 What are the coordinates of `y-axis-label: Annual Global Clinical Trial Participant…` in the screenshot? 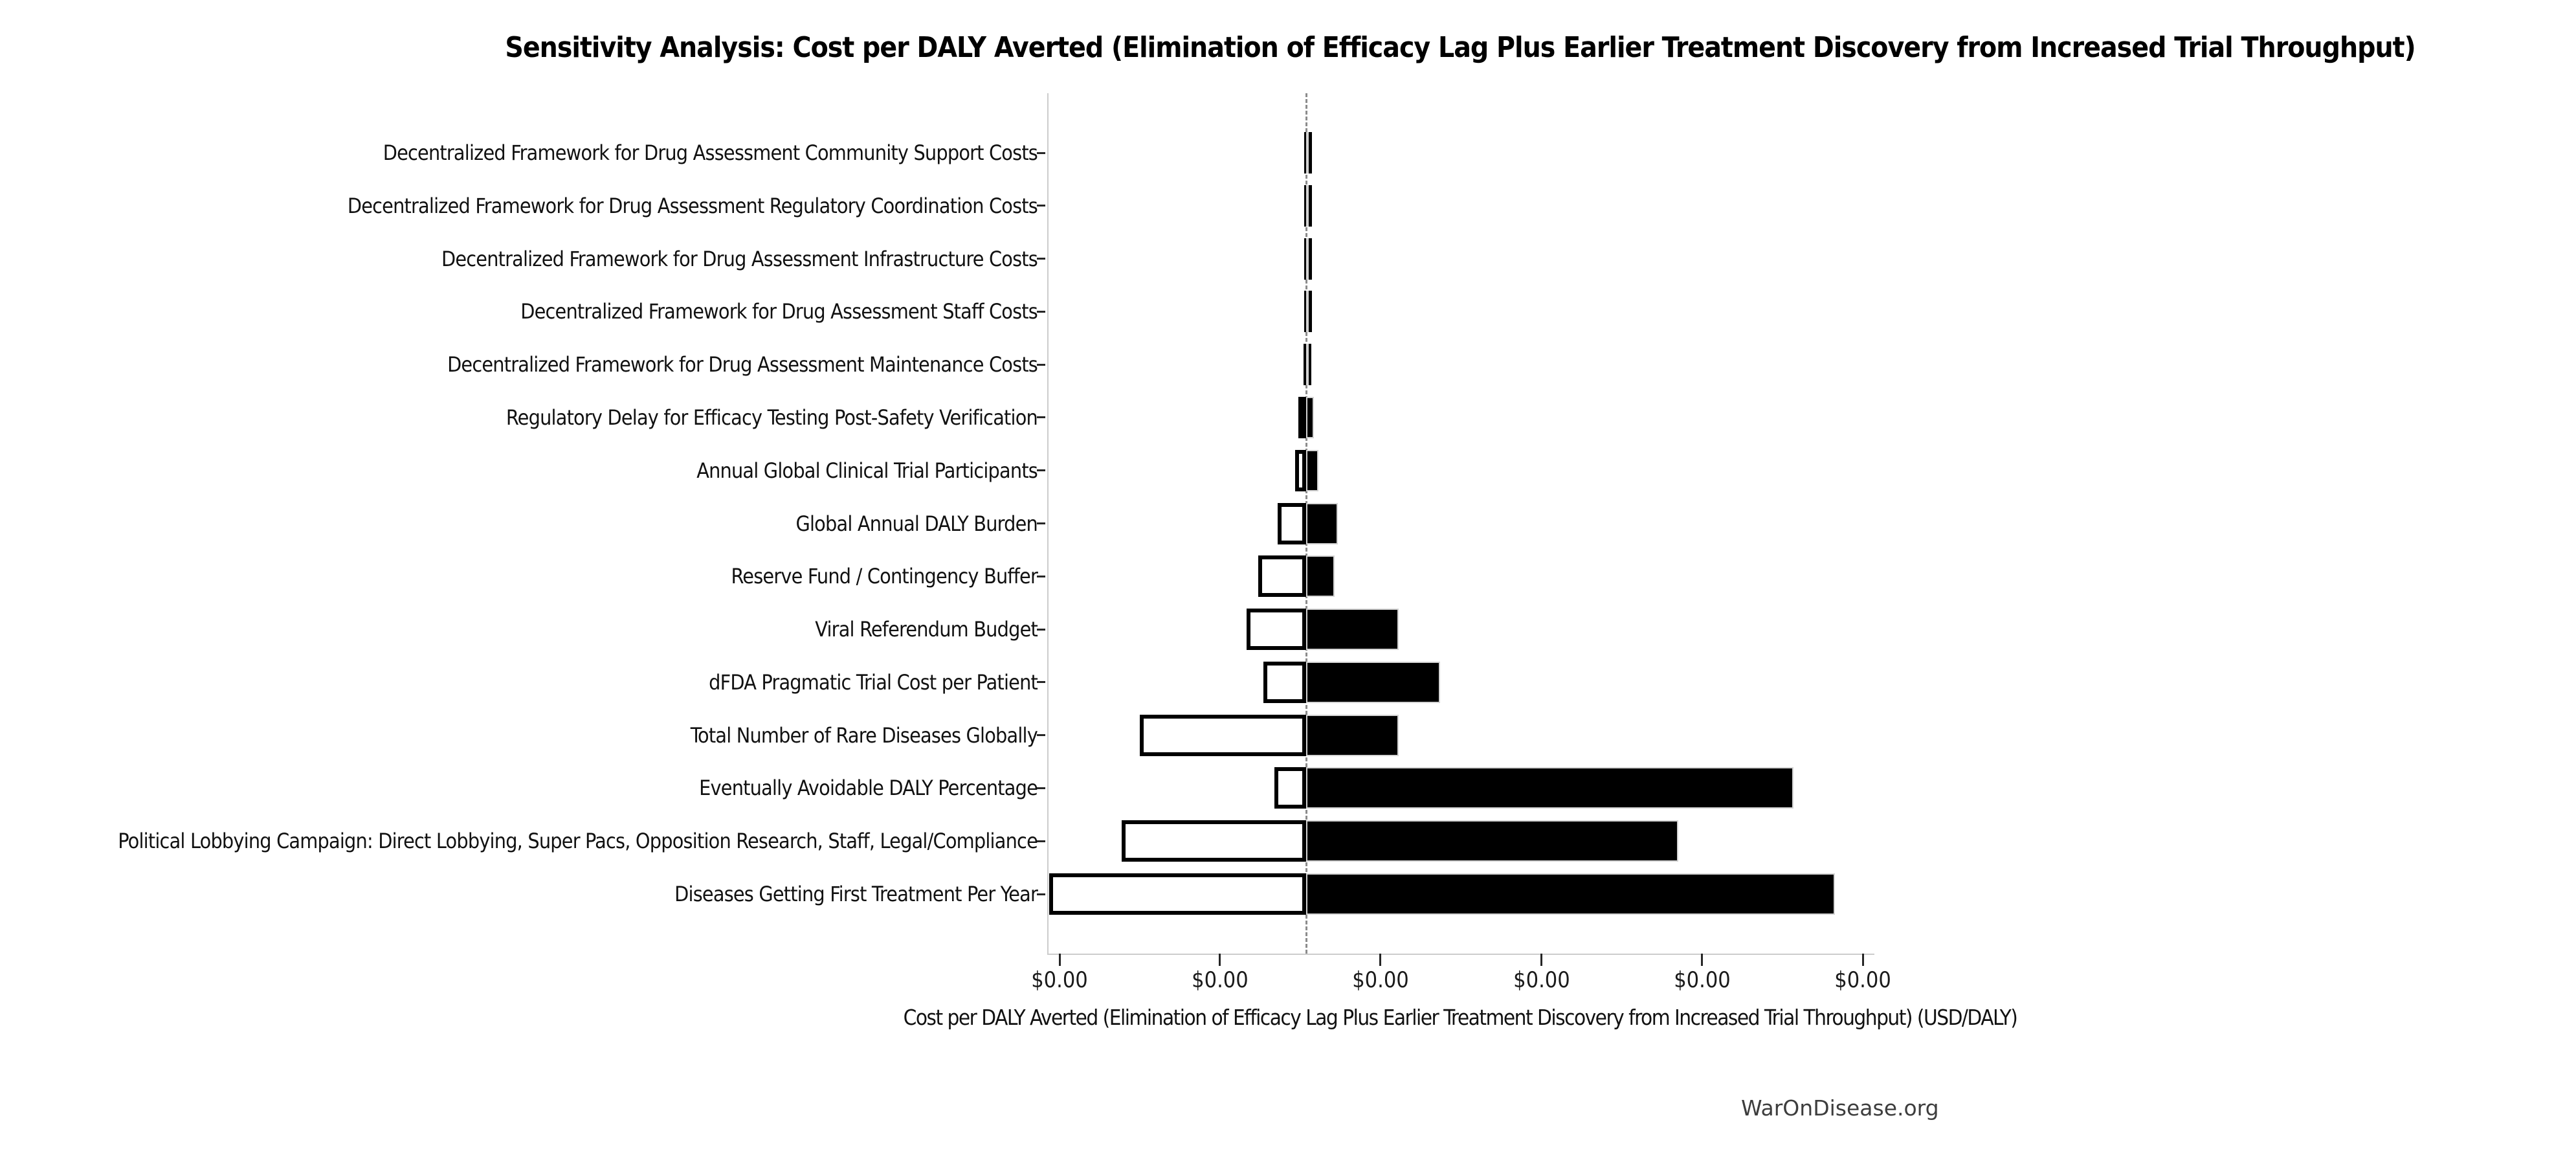 It's located at (867, 470).